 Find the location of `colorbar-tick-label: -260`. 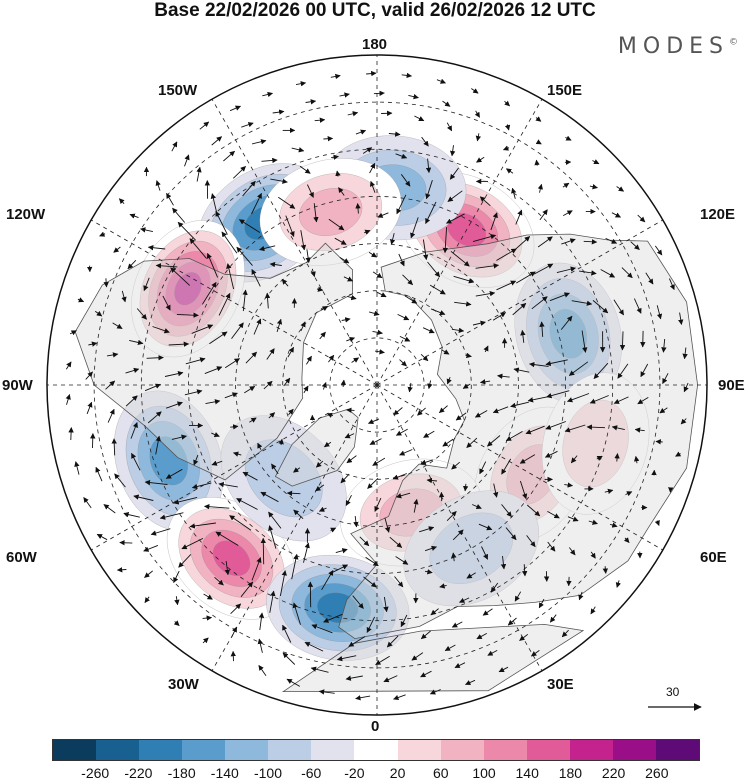

colorbar-tick-label: -260 is located at coordinates (95, 773).